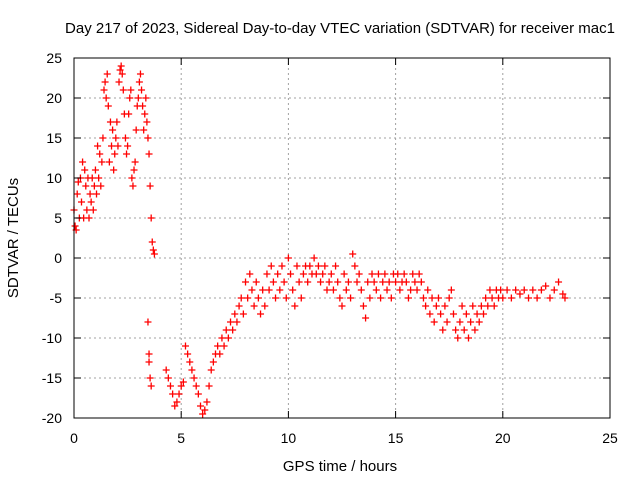  Describe the element at coordinates (58, 258) in the screenshot. I see `y-tick-label: 0` at that location.